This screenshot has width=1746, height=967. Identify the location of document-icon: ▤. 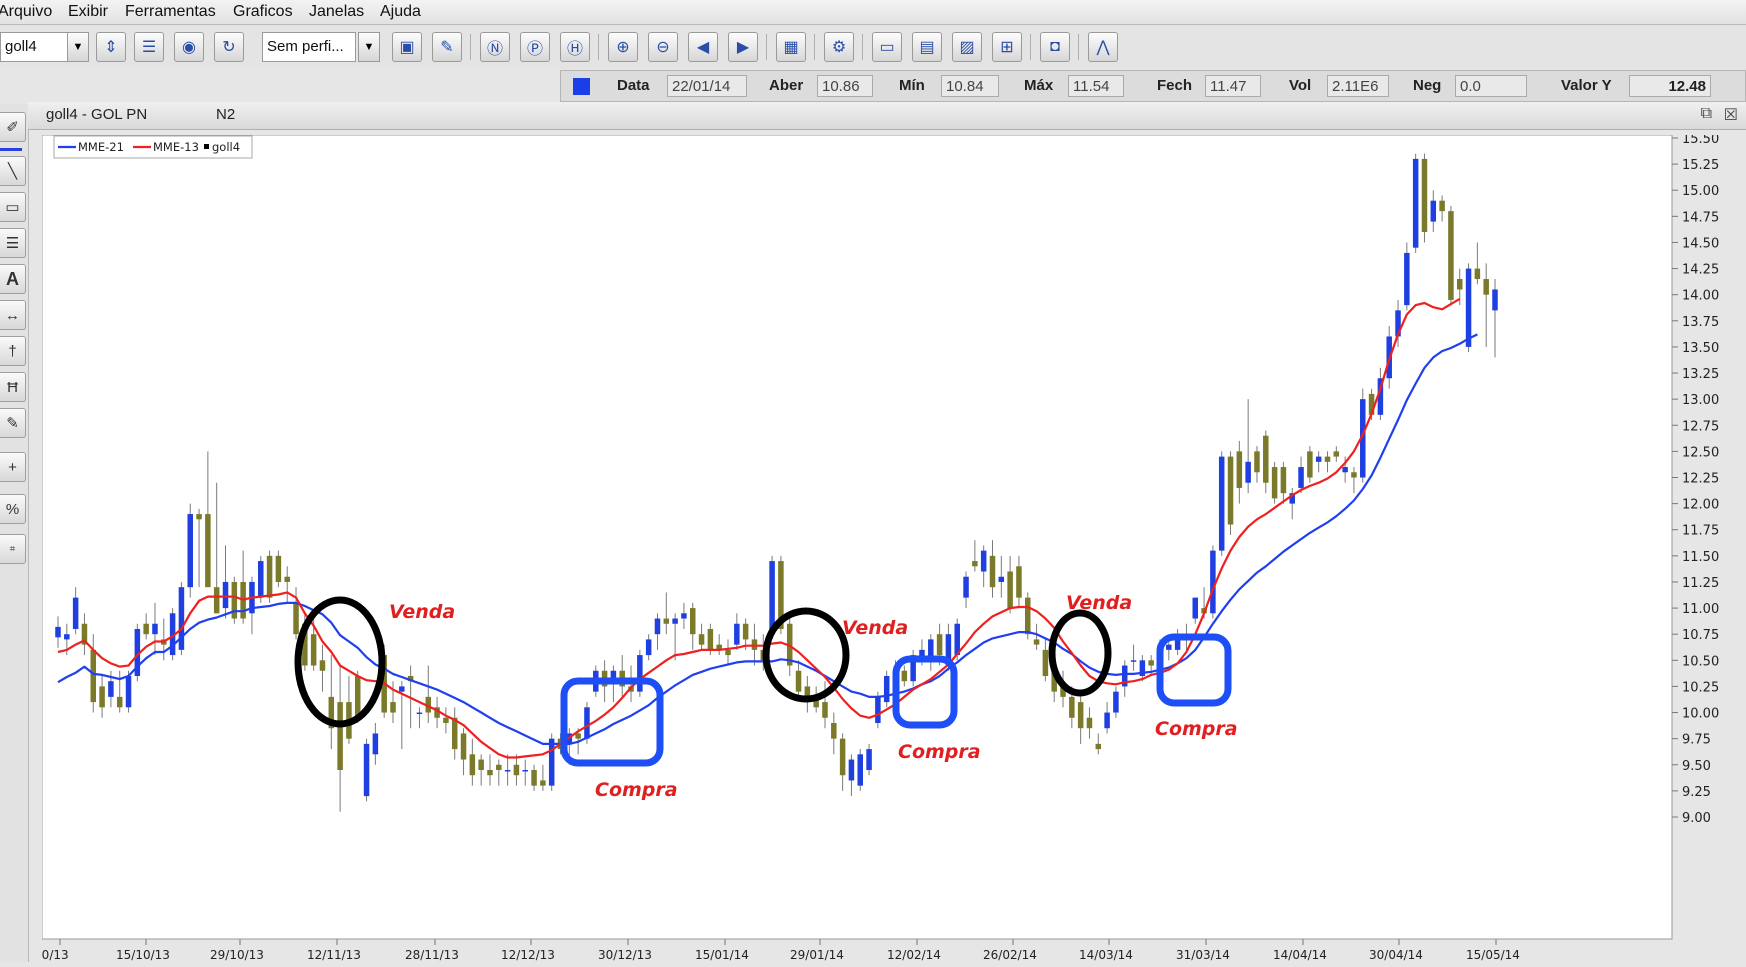
(927, 47).